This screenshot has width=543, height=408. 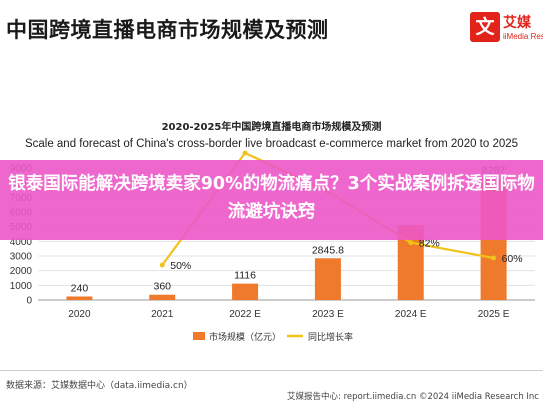 I want to click on brand-logo: 文 艾媒 iiMedia Research, so click(x=506, y=31).